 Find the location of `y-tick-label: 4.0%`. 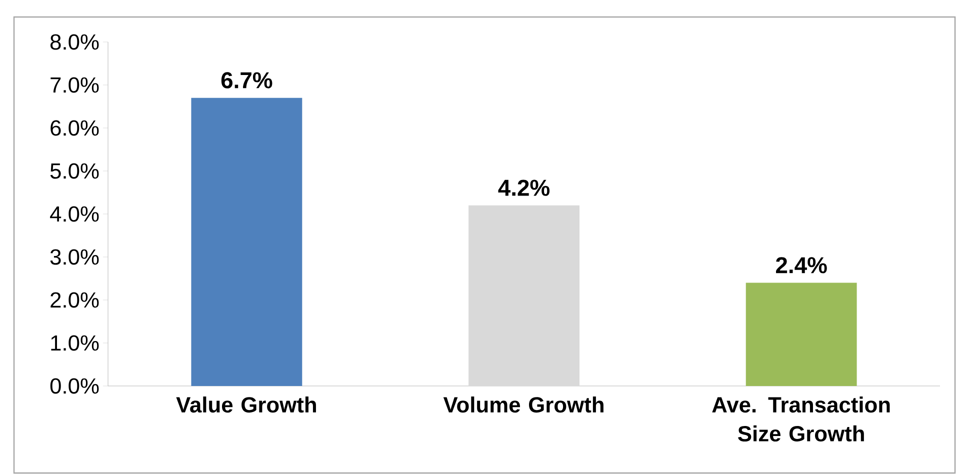

y-tick-label: 4.0% is located at coordinates (74, 214).